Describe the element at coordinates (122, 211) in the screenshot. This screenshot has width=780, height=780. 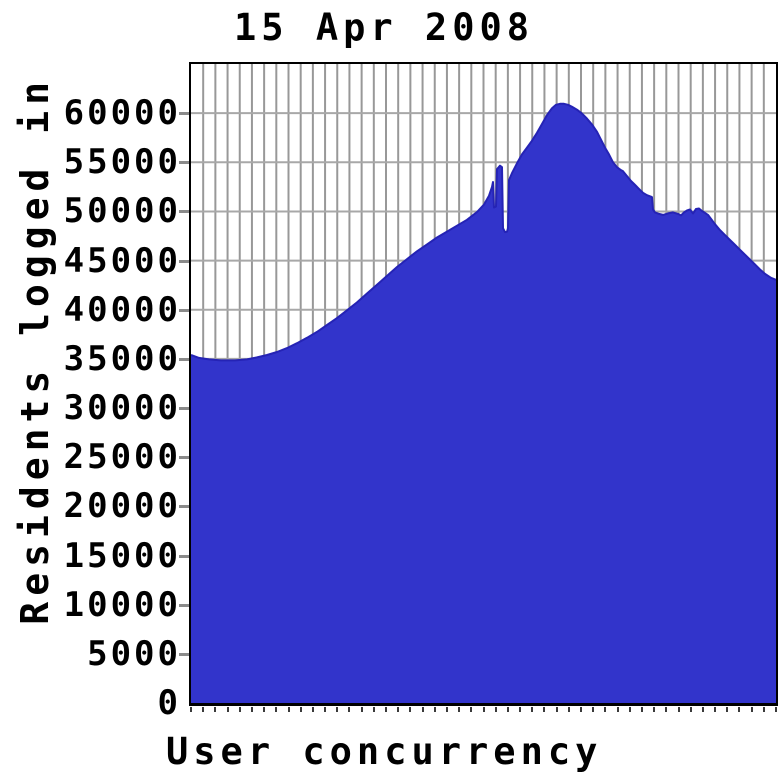
I see `y-tick-label: 50000` at that location.